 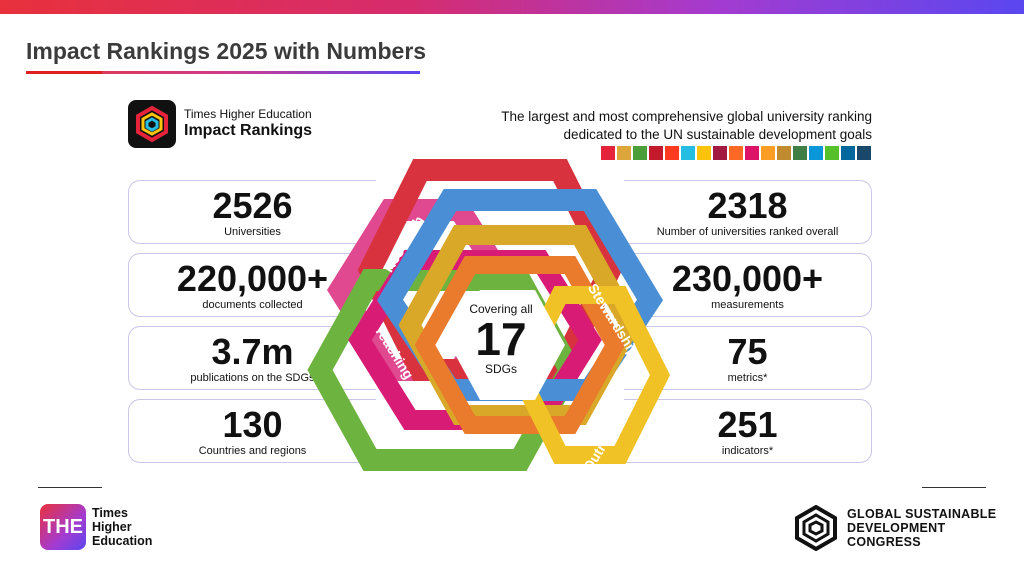 I want to click on page-title: Impact Rankings 2025 with Numbers, so click(x=226, y=51).